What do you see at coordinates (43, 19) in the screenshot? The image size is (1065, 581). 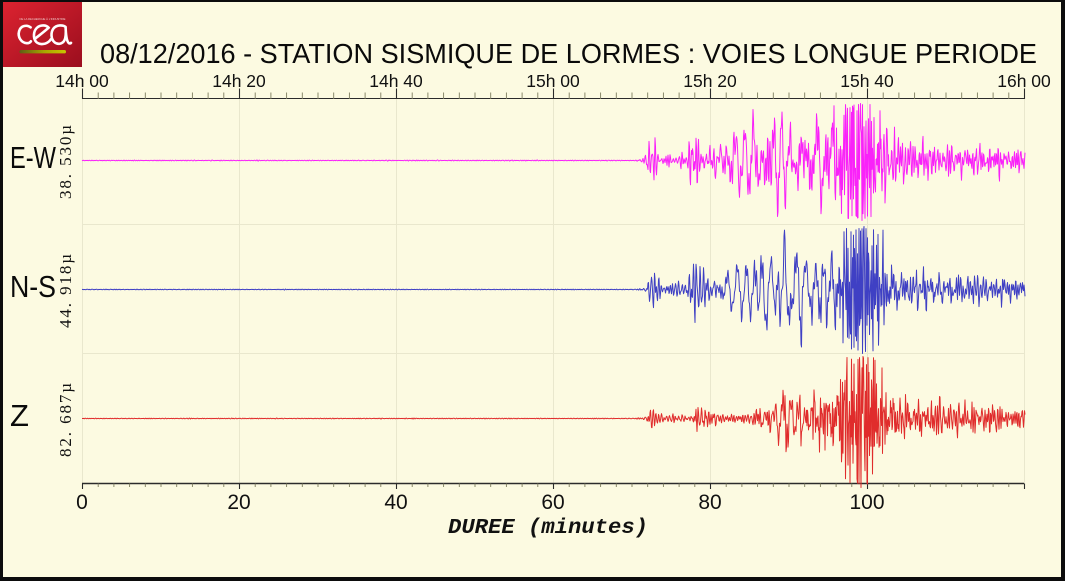 I see `svg-text: DE LA RECHERCHE À L’INDUSTRIE` at bounding box center [43, 19].